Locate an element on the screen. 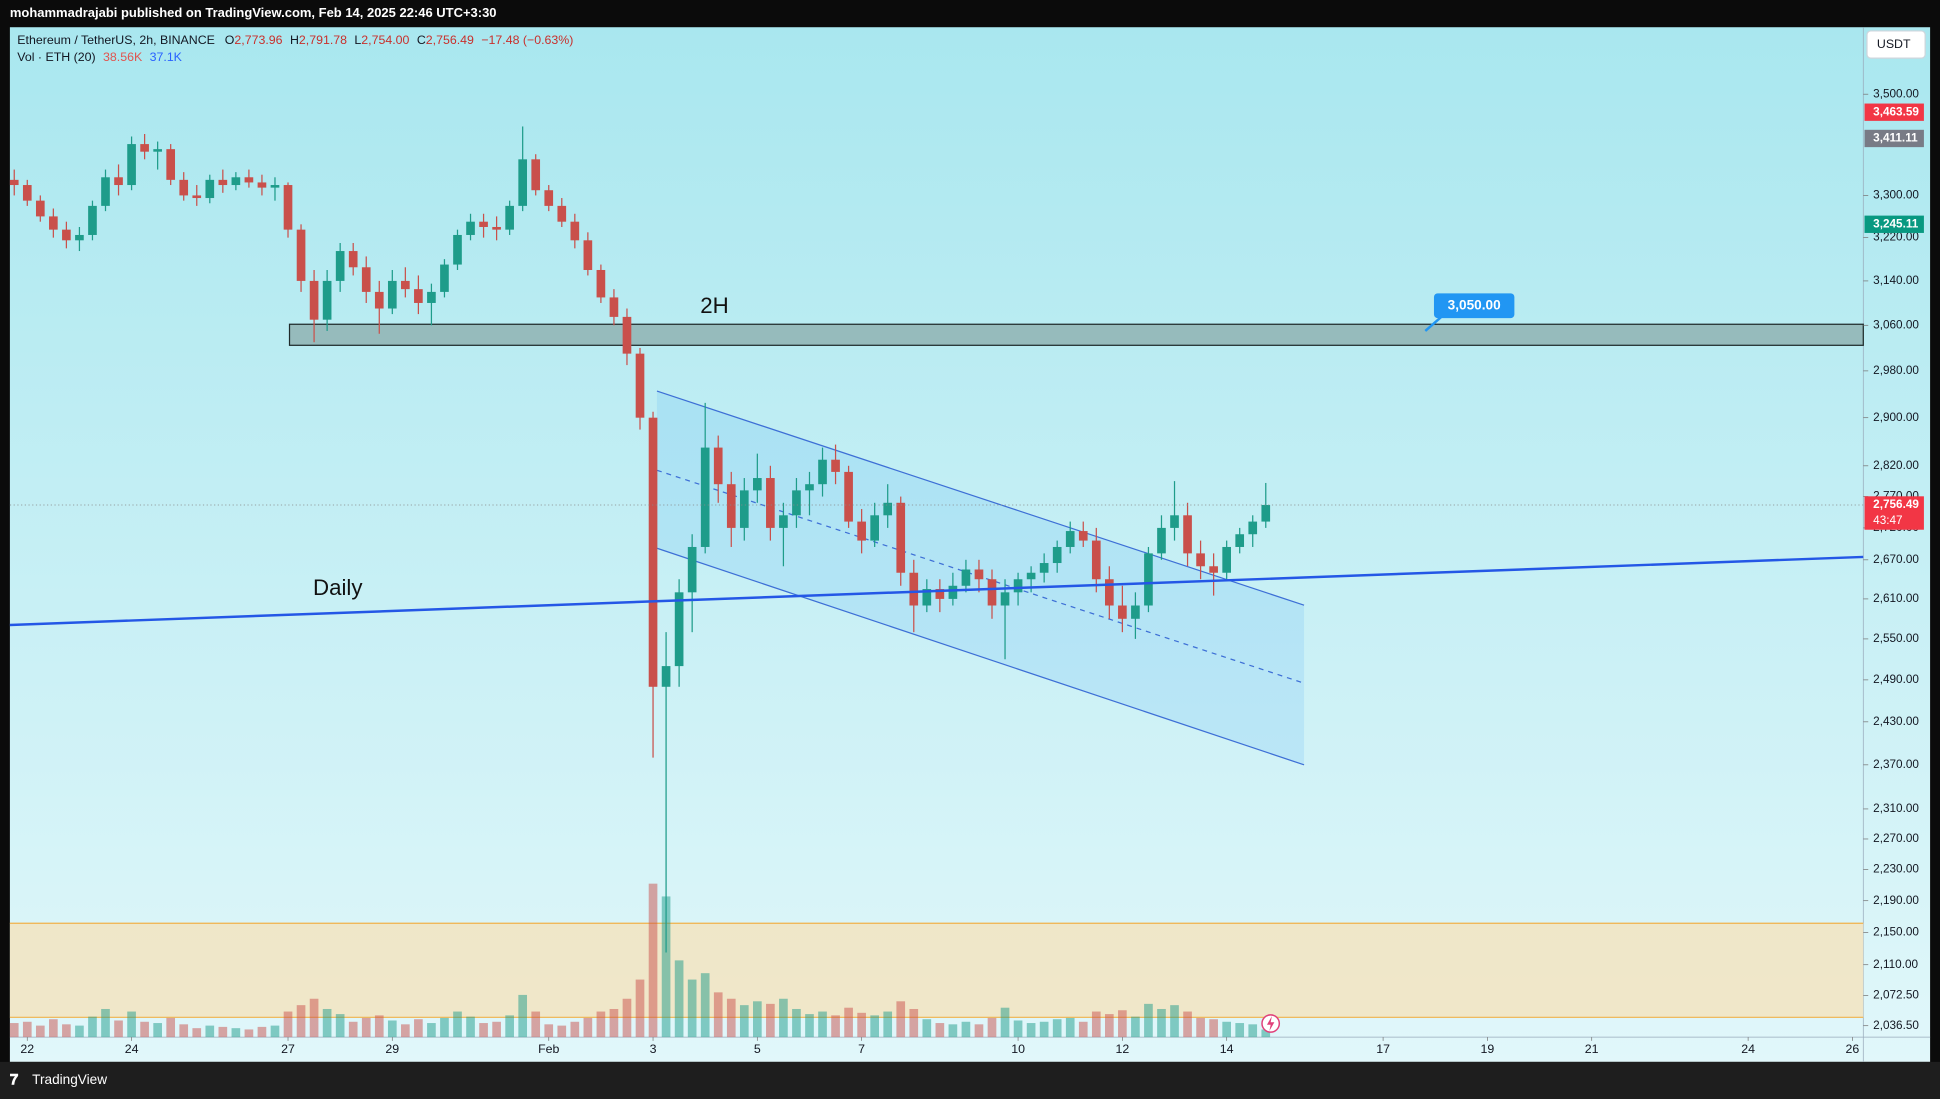 This screenshot has width=1940, height=1099. y-tick-label: 2,270.00 is located at coordinates (1896, 838).